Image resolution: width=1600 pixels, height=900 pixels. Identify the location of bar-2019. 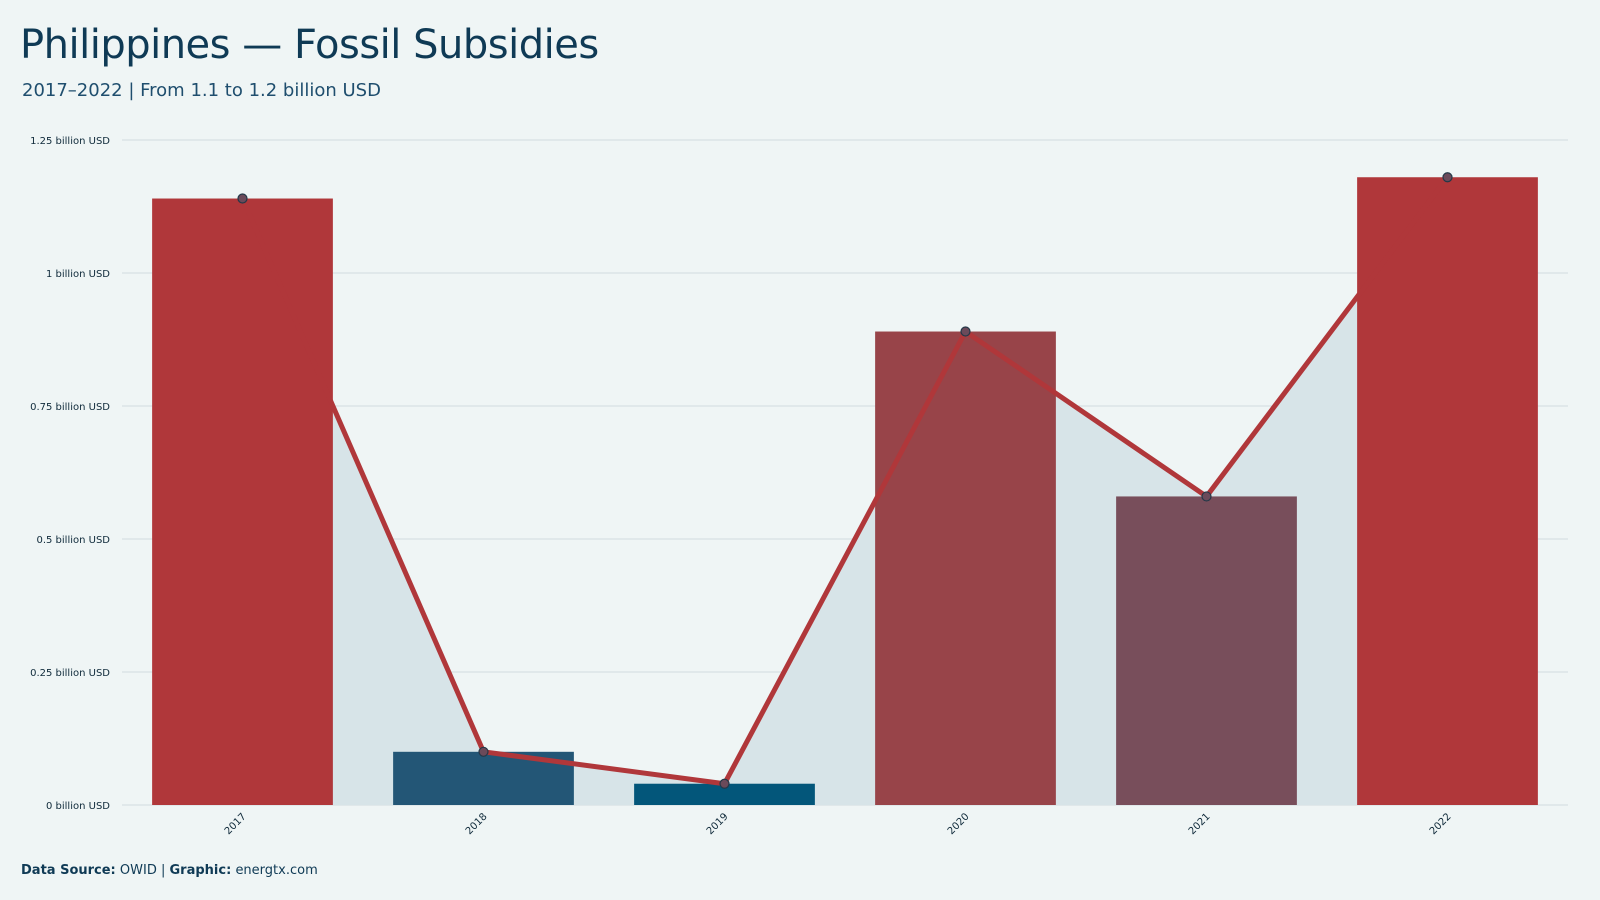
(724, 794).